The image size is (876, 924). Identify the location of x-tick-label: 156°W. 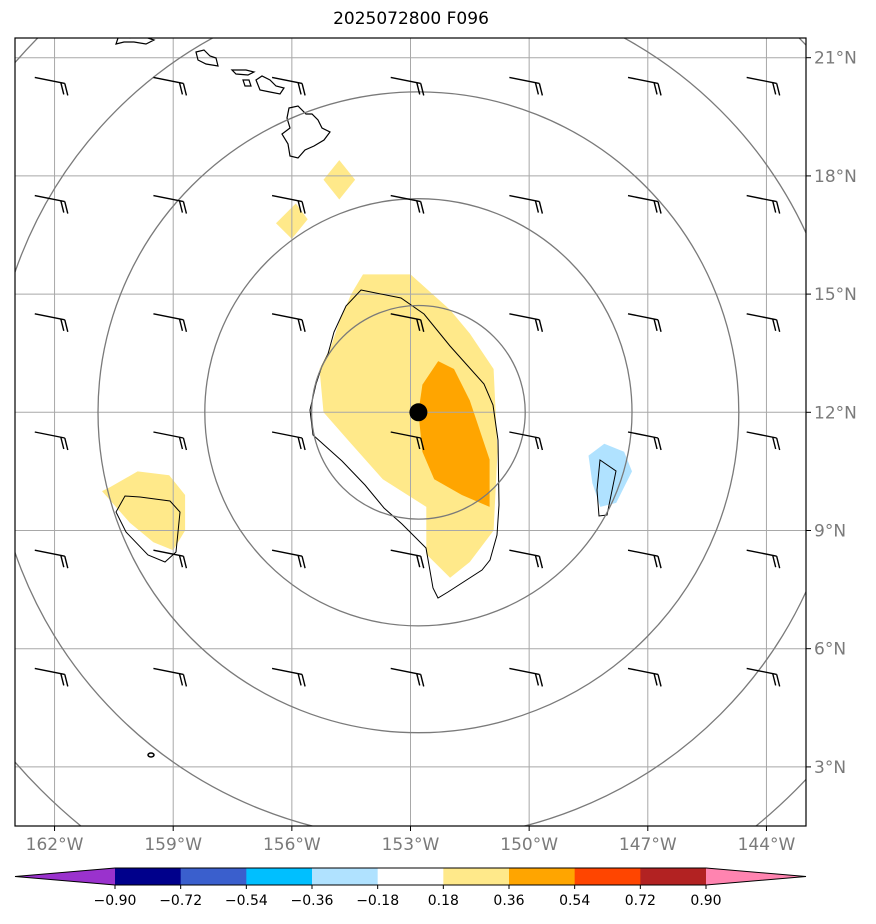
(292, 845).